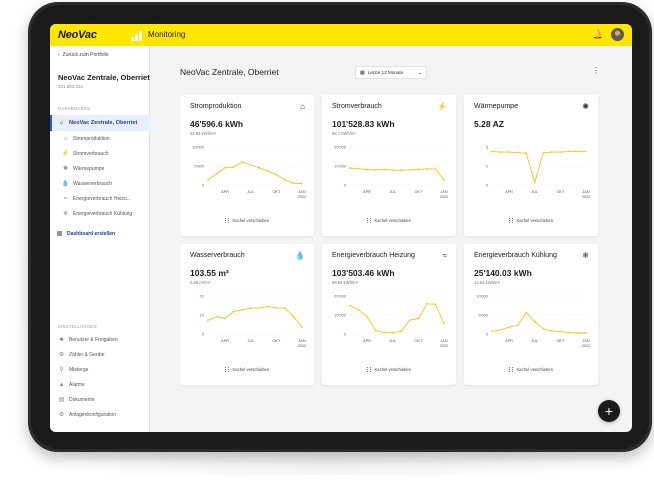  What do you see at coordinates (65, 184) in the screenshot?
I see `drop-icon: 💧` at bounding box center [65, 184].